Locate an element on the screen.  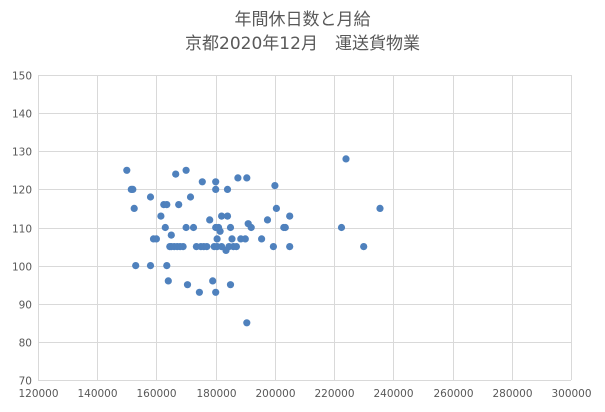
x-tick-label: 180000 is located at coordinates (216, 394).